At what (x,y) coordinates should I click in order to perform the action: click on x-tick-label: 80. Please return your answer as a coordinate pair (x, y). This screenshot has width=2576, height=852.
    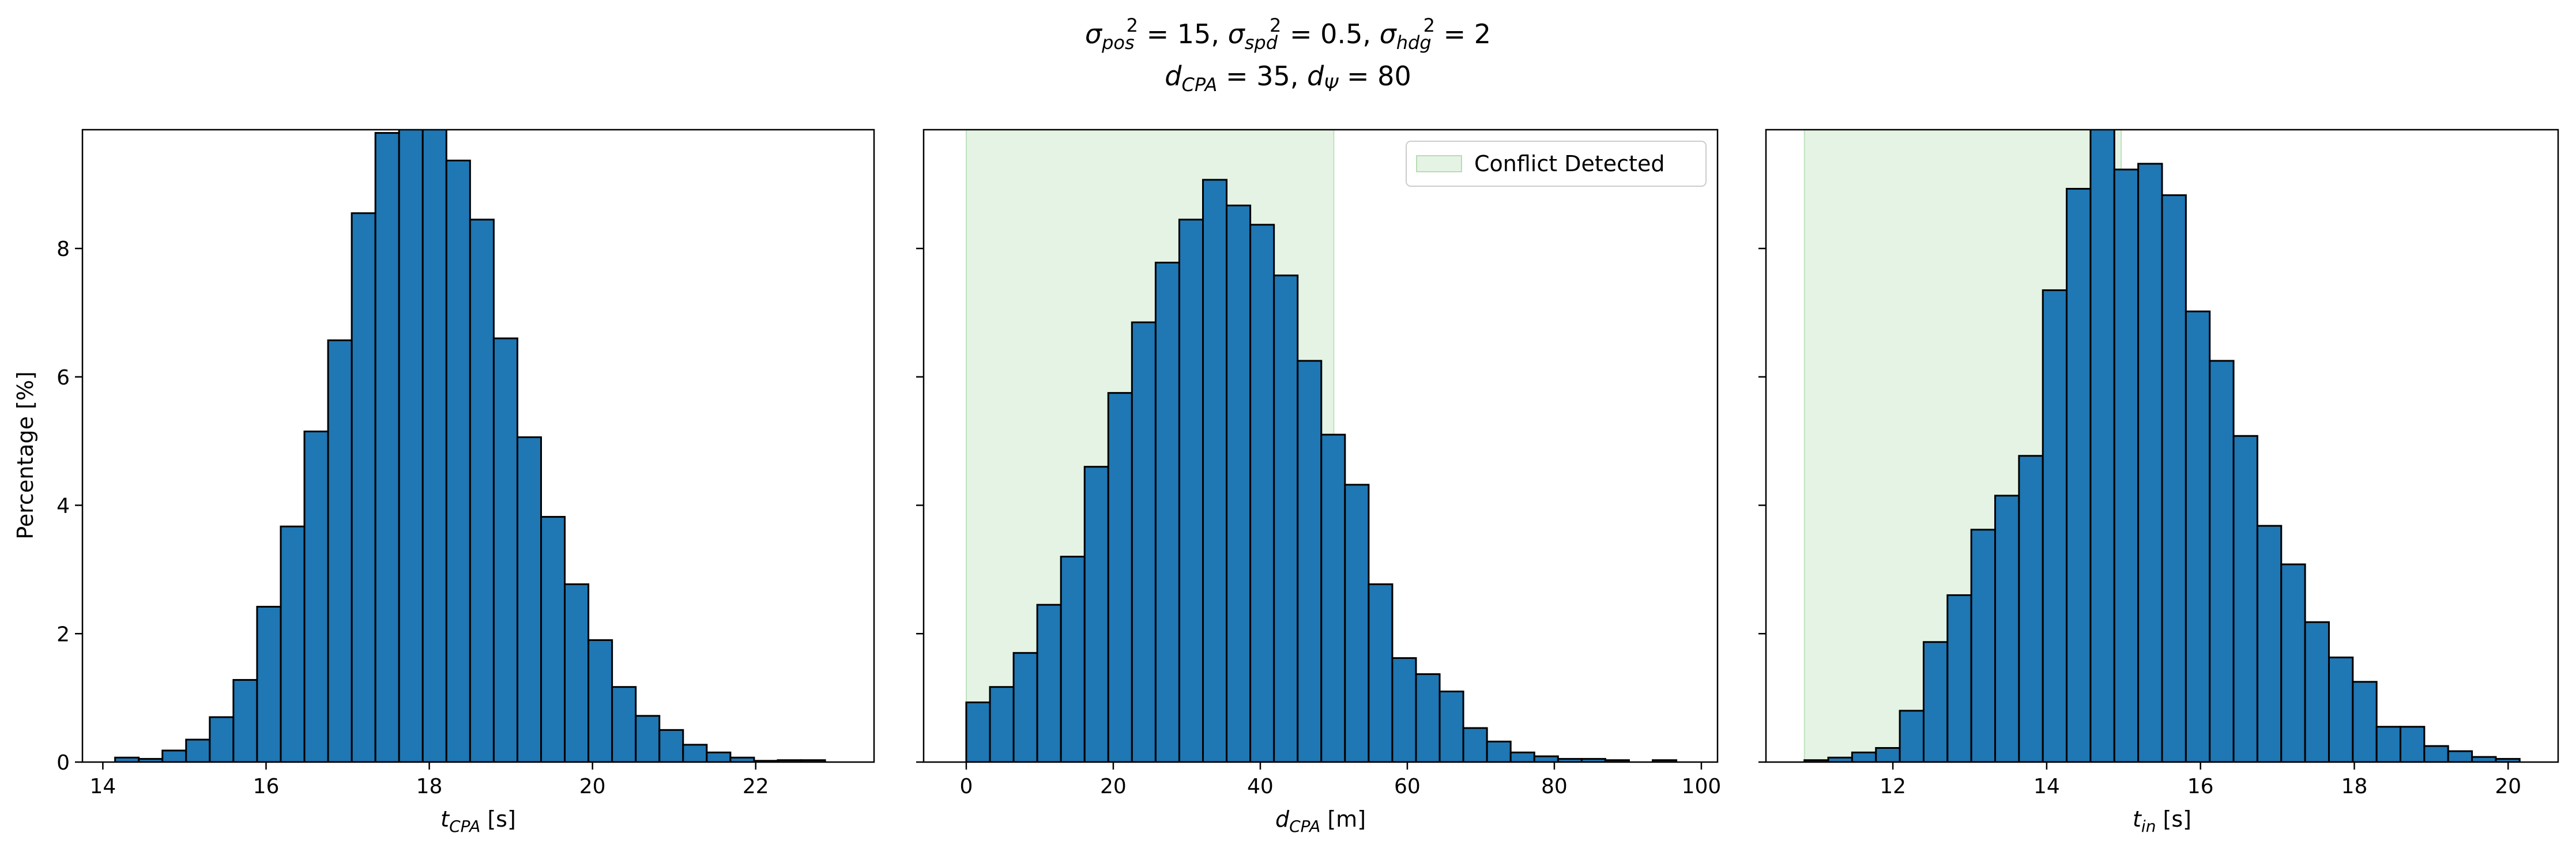
    Looking at the image, I should click on (1554, 786).